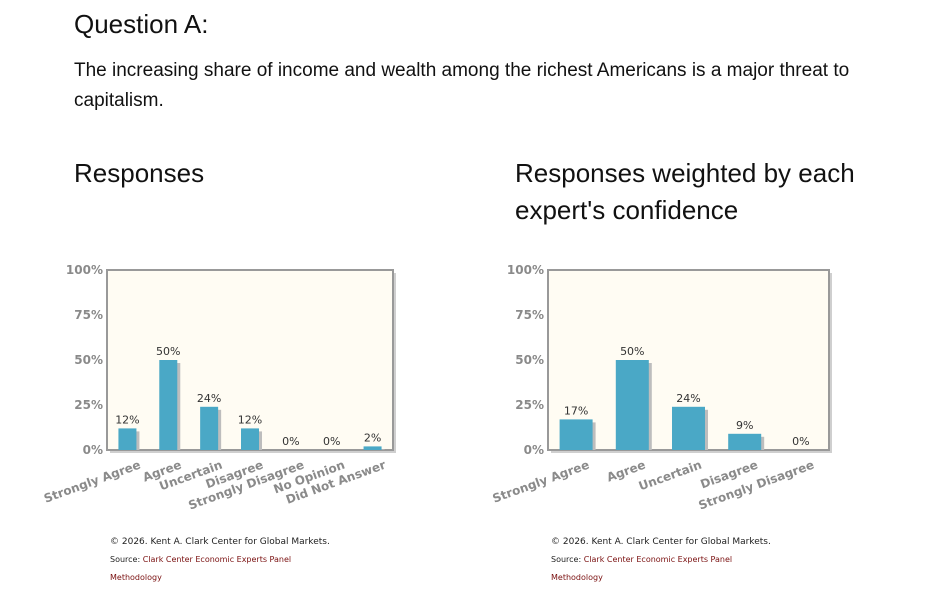 The image size is (936, 610). Describe the element at coordinates (139, 173) in the screenshot. I see `responses-heading: Responses` at that location.